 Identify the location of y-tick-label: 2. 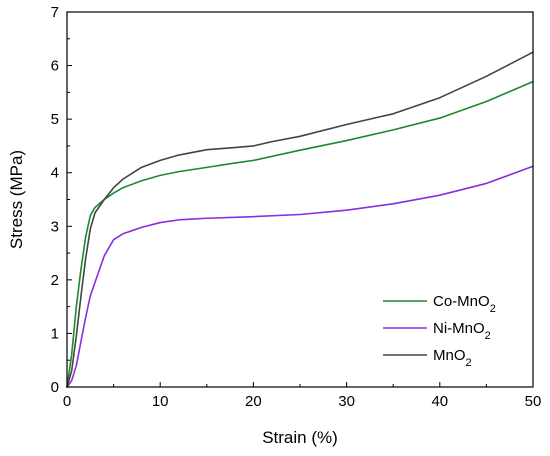
(55, 280).